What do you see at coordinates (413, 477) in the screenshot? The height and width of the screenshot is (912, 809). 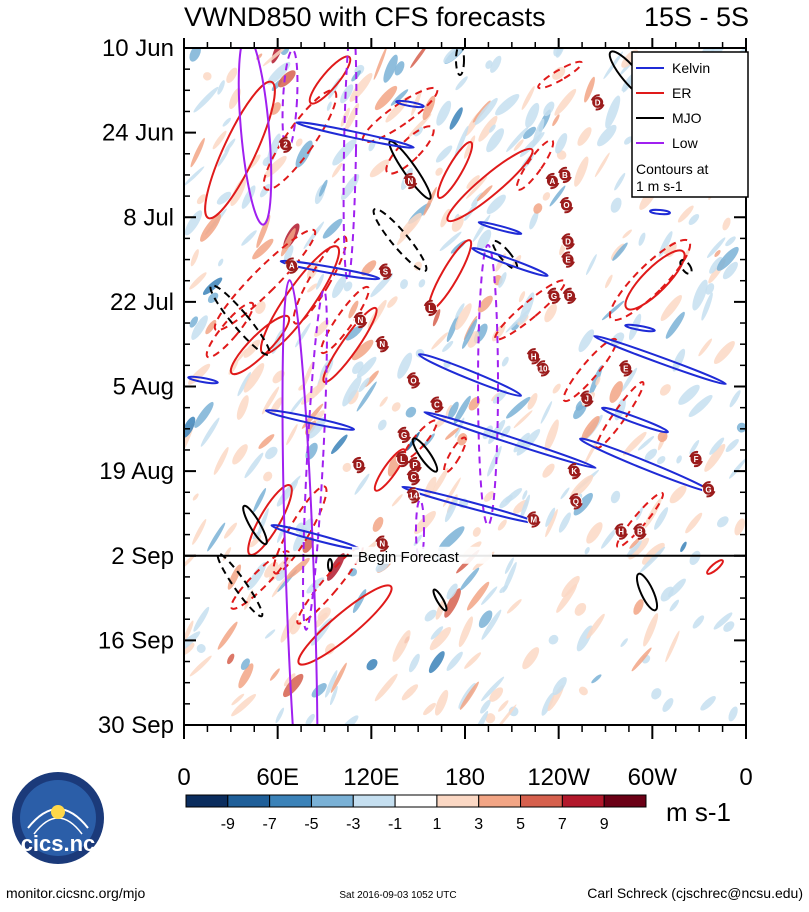 I see `storm-marker: C` at bounding box center [413, 477].